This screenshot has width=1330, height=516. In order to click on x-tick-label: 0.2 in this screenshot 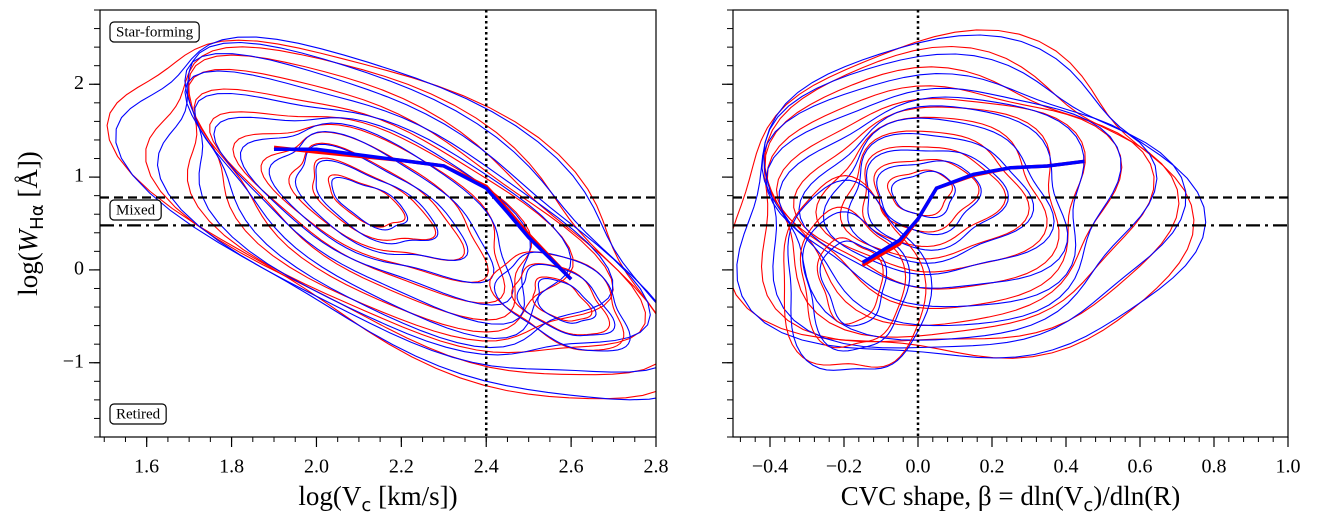, I will do `click(992, 467)`.